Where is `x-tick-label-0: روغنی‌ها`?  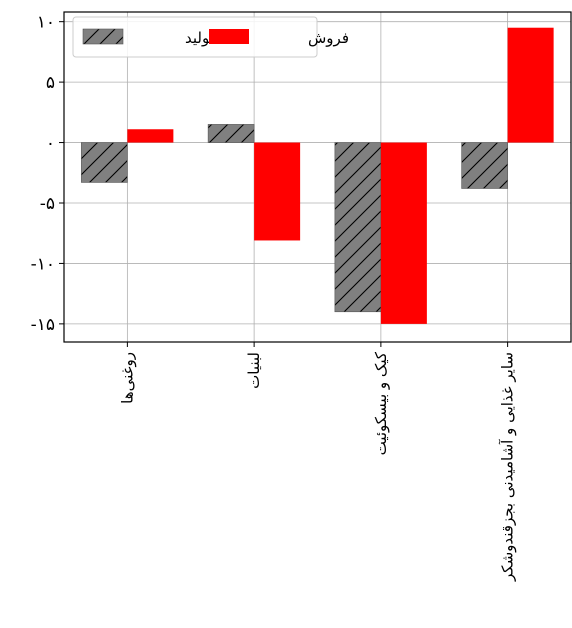 x-tick-label-0: روغنی‌ها is located at coordinates (127, 378).